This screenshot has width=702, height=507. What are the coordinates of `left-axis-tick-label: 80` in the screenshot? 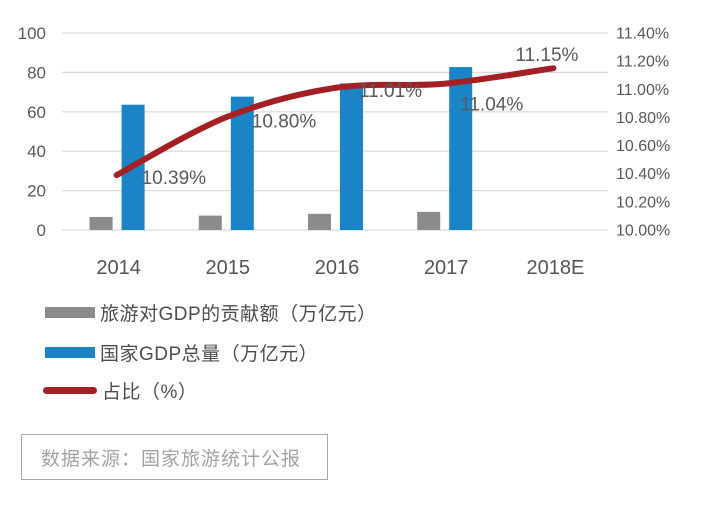 It's located at (36, 72).